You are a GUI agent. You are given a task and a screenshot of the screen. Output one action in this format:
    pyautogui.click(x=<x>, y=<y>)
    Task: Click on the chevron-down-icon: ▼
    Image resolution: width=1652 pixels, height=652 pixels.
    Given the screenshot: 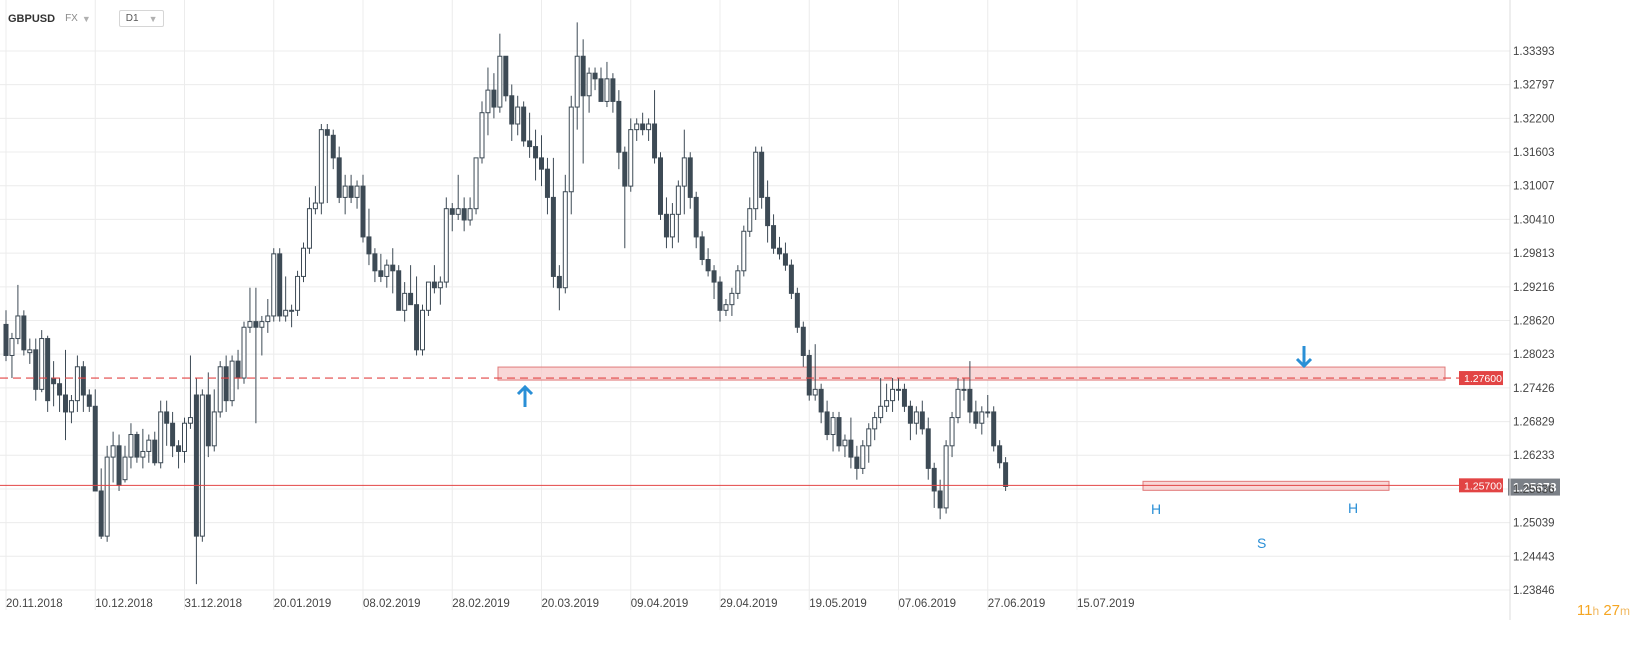 What is the action you would take?
    pyautogui.click(x=86, y=18)
    